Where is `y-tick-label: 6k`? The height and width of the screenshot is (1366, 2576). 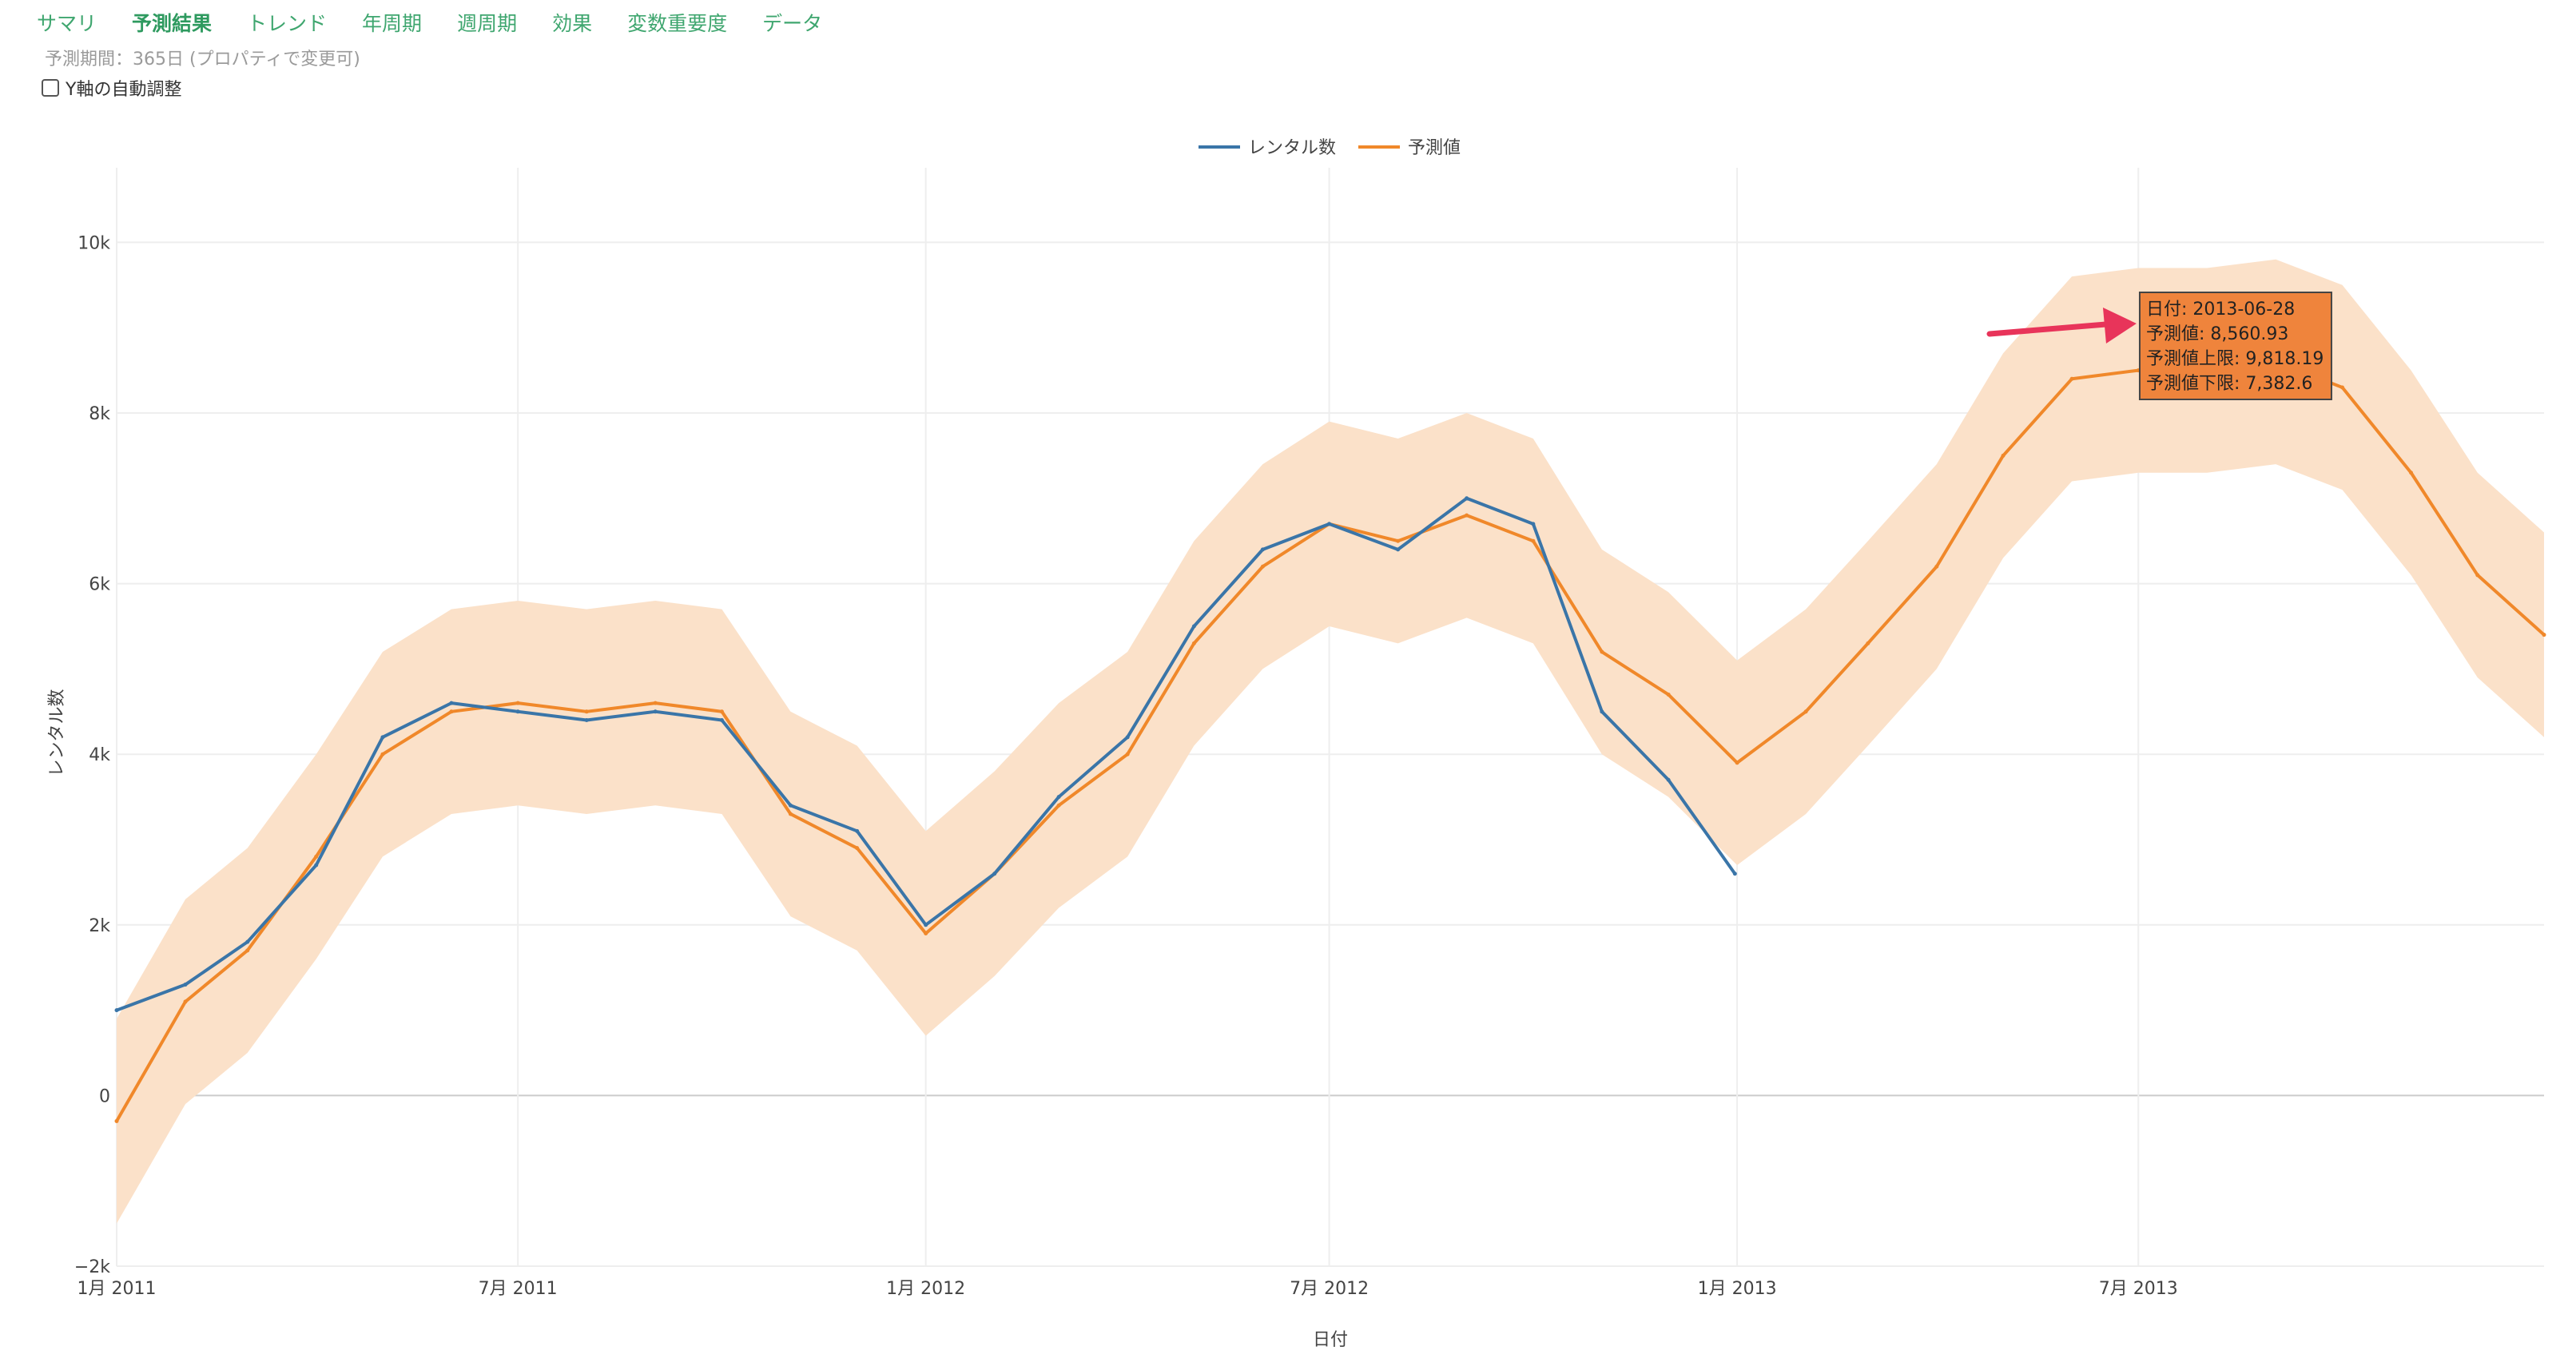
y-tick-label: 6k is located at coordinates (99, 585).